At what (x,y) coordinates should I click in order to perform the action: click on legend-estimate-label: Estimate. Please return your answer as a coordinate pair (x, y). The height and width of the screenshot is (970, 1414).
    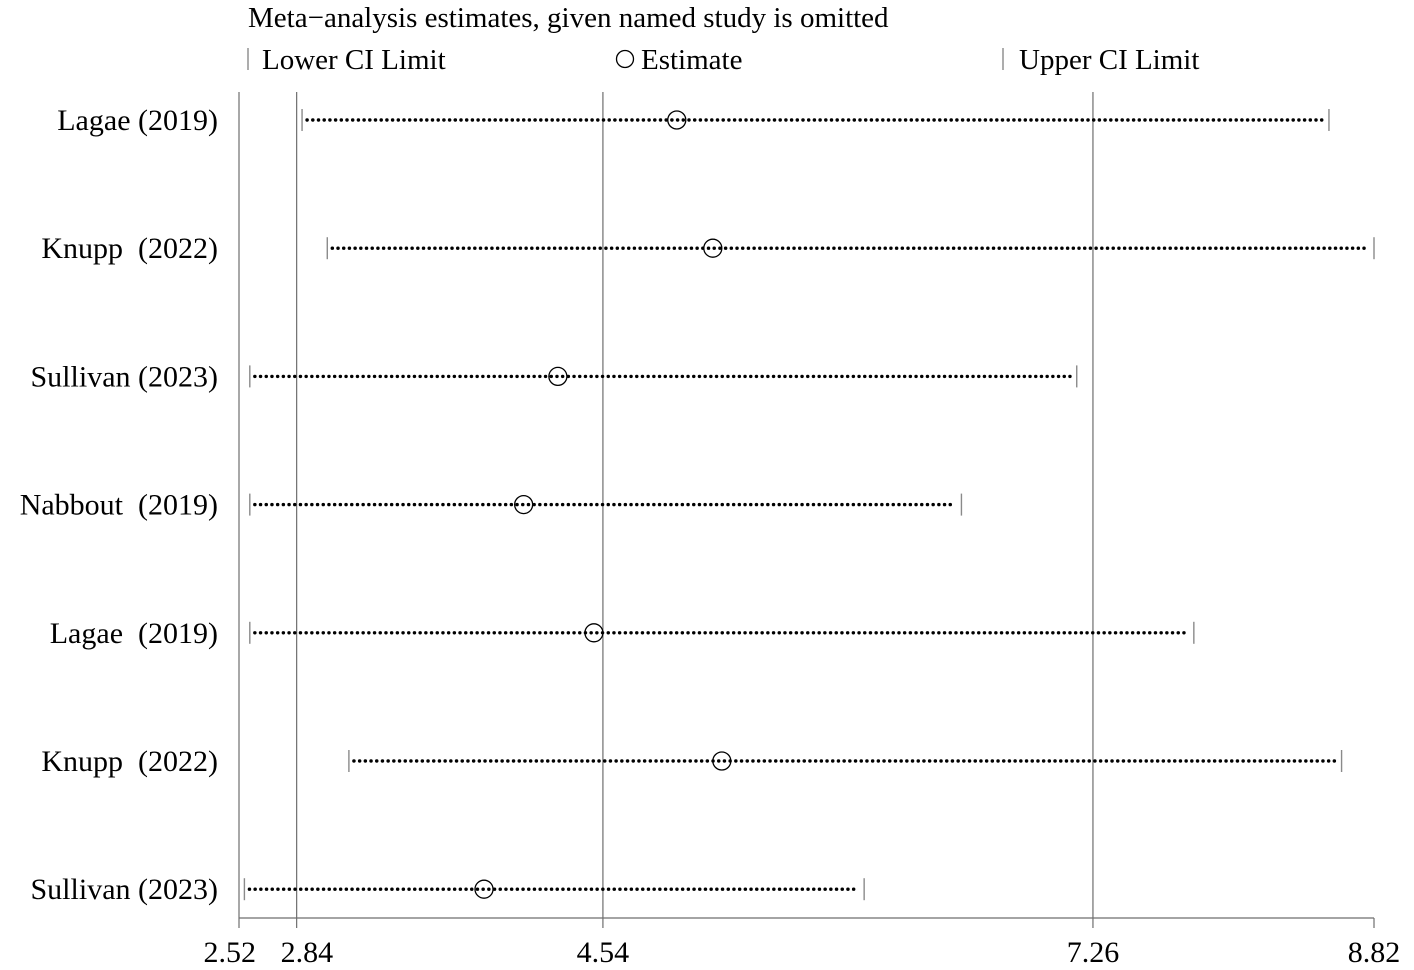
    Looking at the image, I should click on (691, 60).